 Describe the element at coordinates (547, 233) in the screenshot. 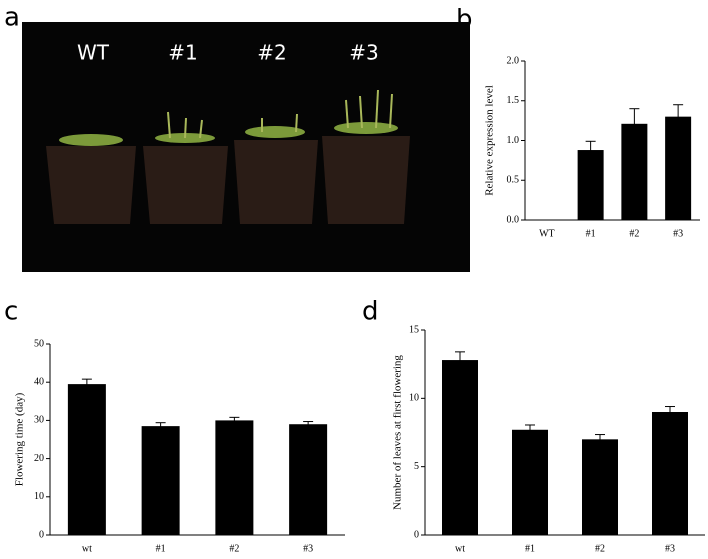

I see `x-tick-label: WT` at that location.